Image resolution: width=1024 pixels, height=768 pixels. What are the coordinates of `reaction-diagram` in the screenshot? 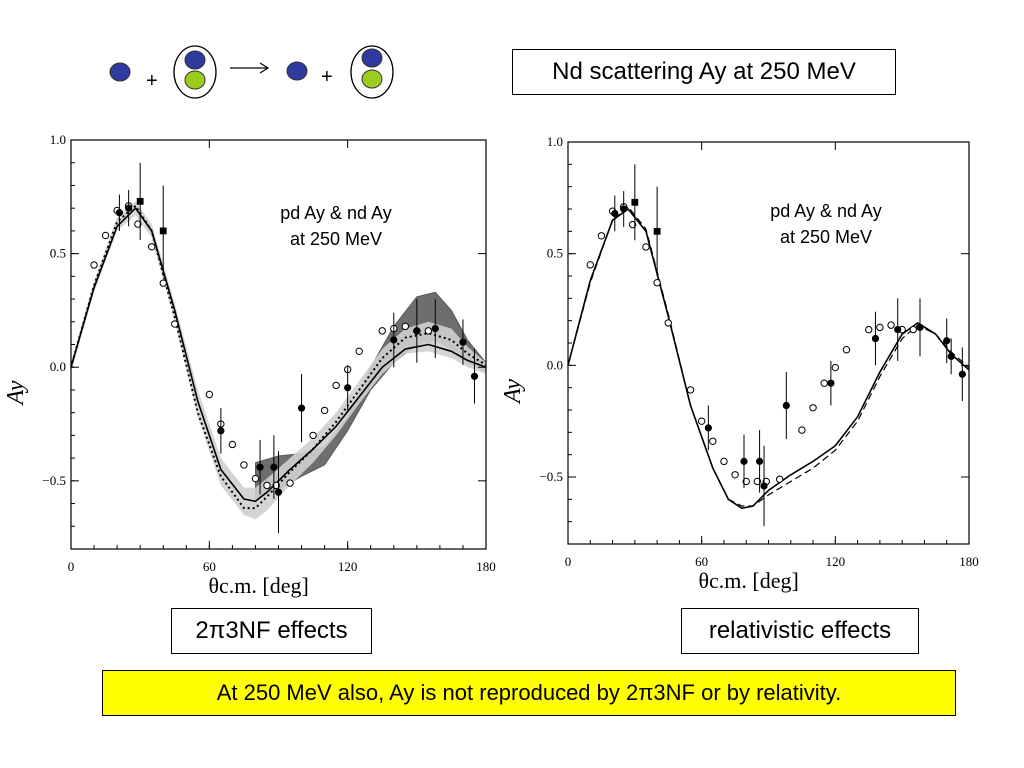 It's located at (251, 72).